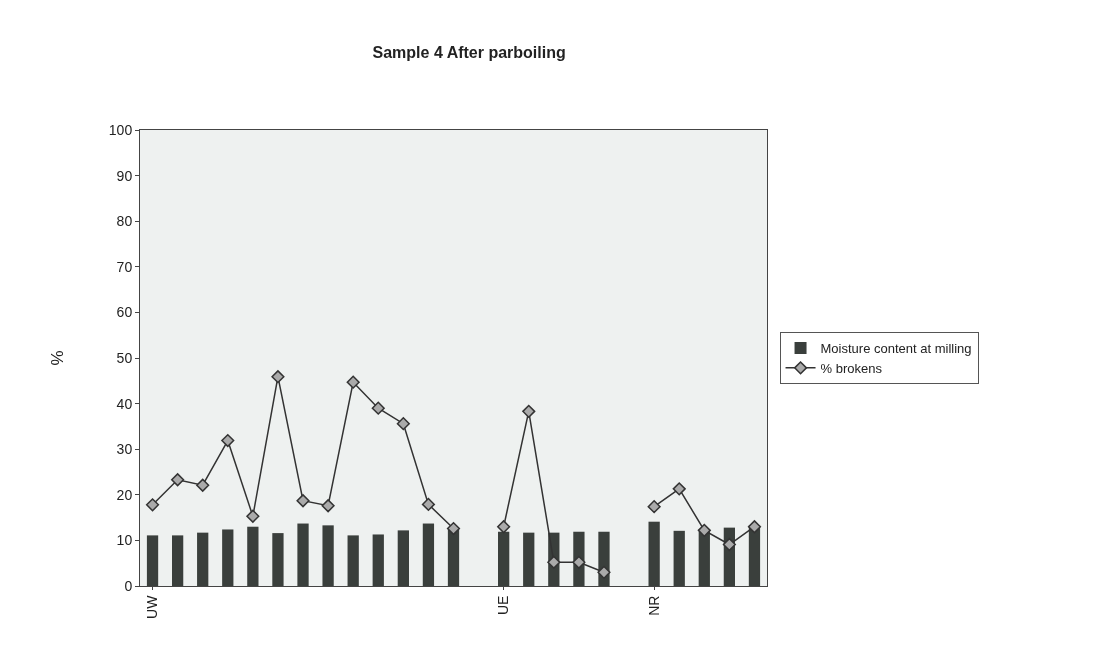 This screenshot has width=1117, height=671. I want to click on y-tick-label: 90, so click(124, 175).